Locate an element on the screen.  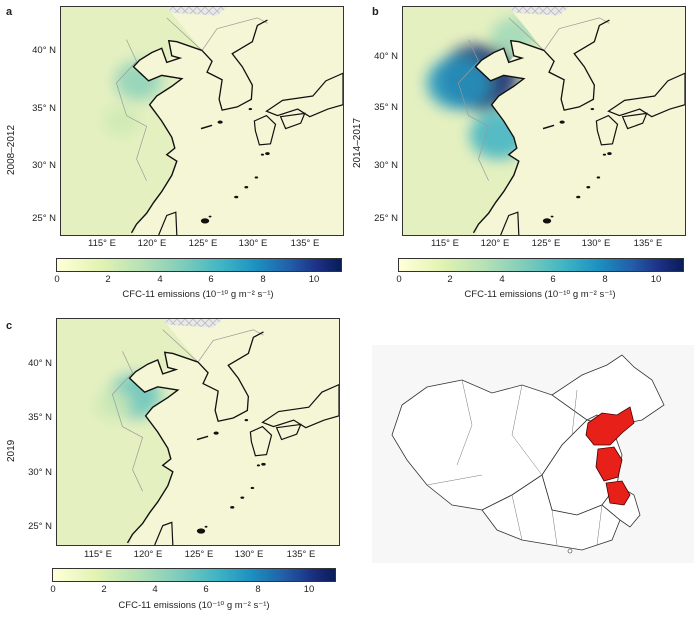
emission-hotspot is located at coordinates (121, 121).